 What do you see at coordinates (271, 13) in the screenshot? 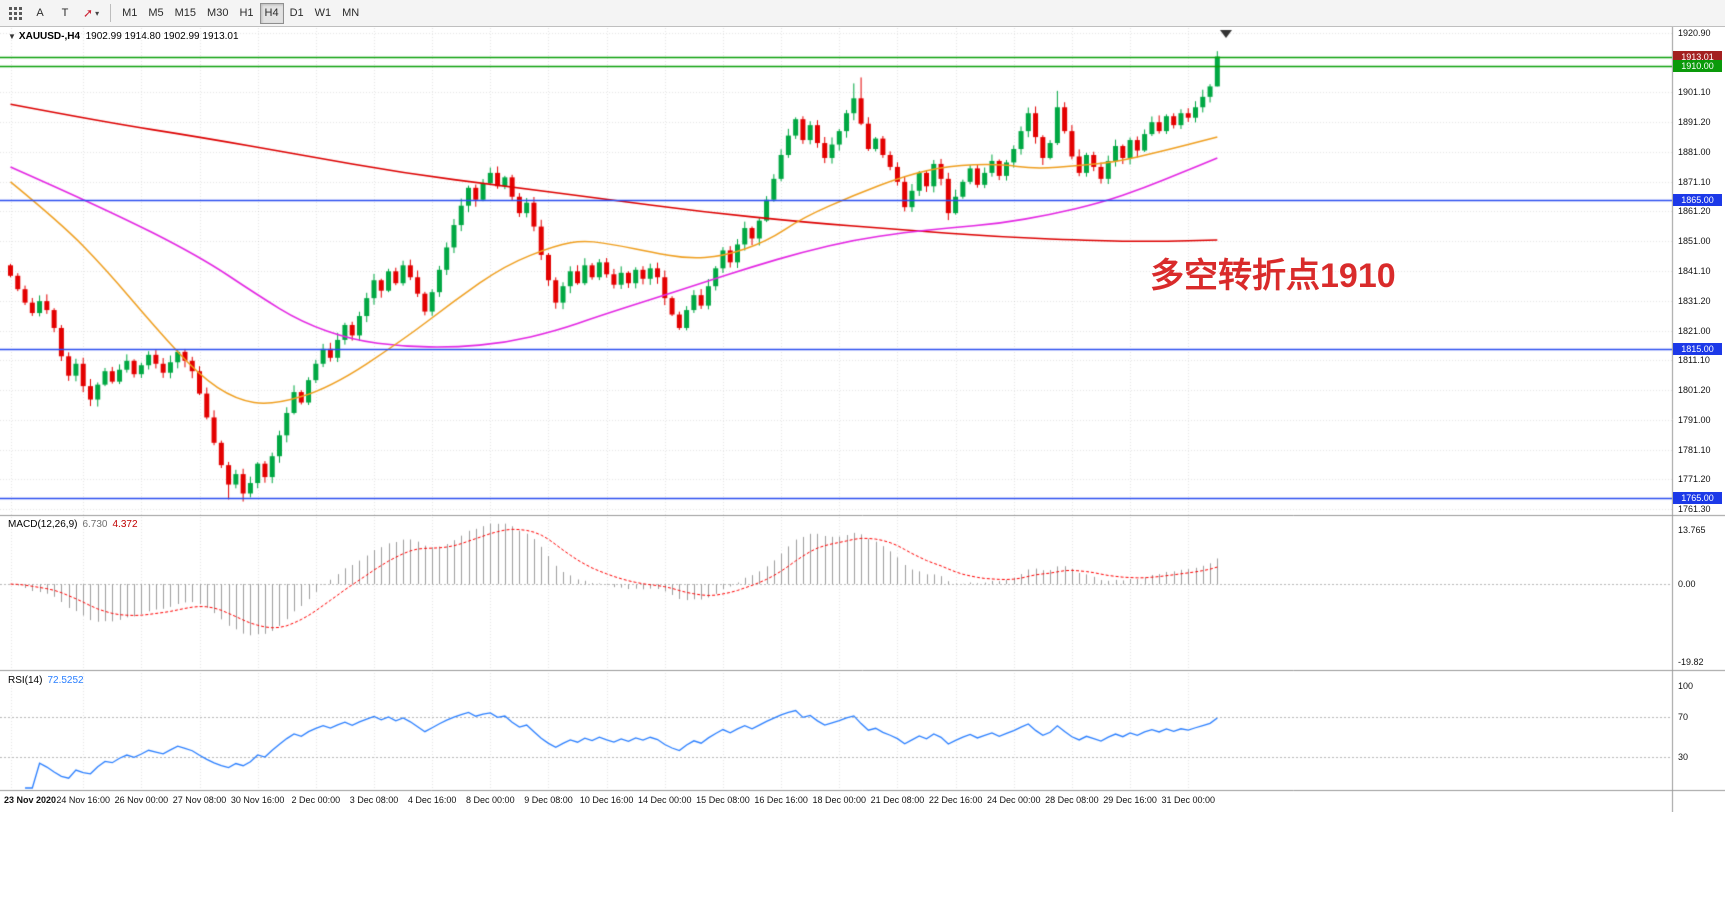
I see `timeframe-h4-button: H4` at bounding box center [271, 13].